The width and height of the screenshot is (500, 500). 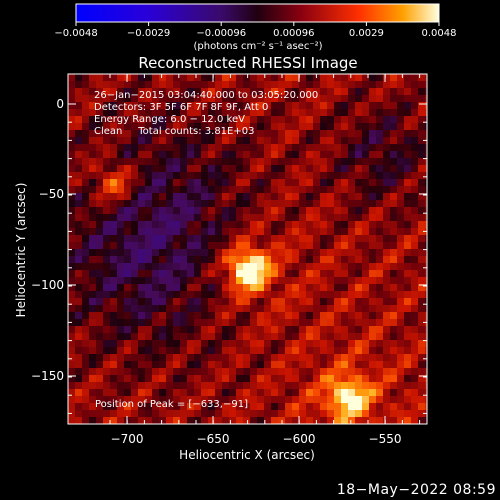 I want to click on timestamp-footer: 18−May−2022 08:59, so click(x=416, y=490).